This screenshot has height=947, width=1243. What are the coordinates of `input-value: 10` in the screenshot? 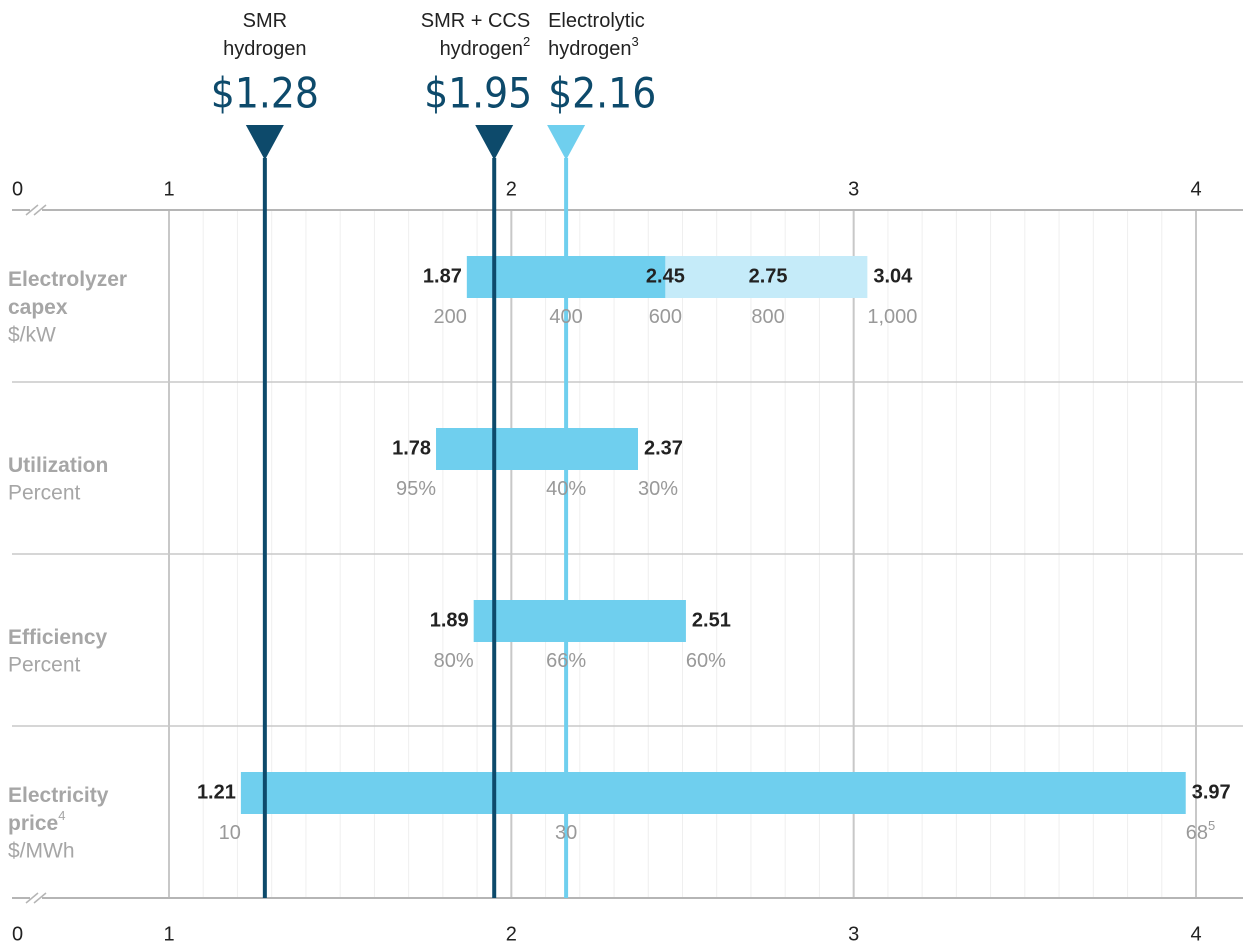 It's located at (230, 833).